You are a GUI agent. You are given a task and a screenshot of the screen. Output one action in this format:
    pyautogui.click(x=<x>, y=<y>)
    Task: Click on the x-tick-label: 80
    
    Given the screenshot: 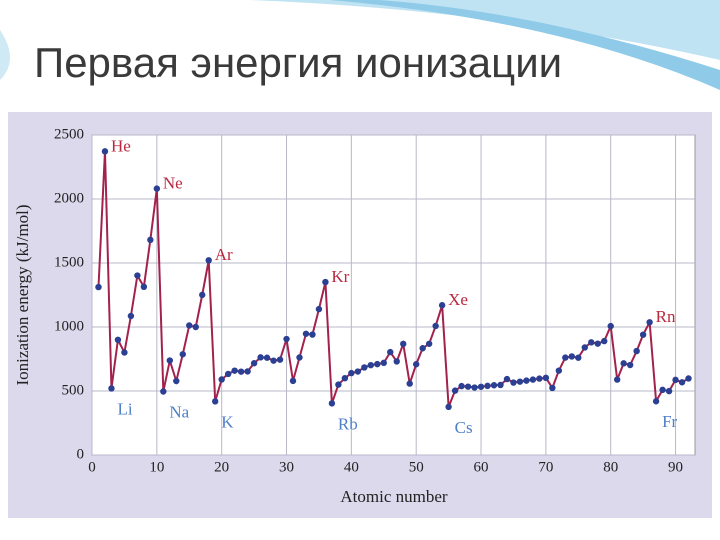 What is the action you would take?
    pyautogui.click(x=610, y=467)
    